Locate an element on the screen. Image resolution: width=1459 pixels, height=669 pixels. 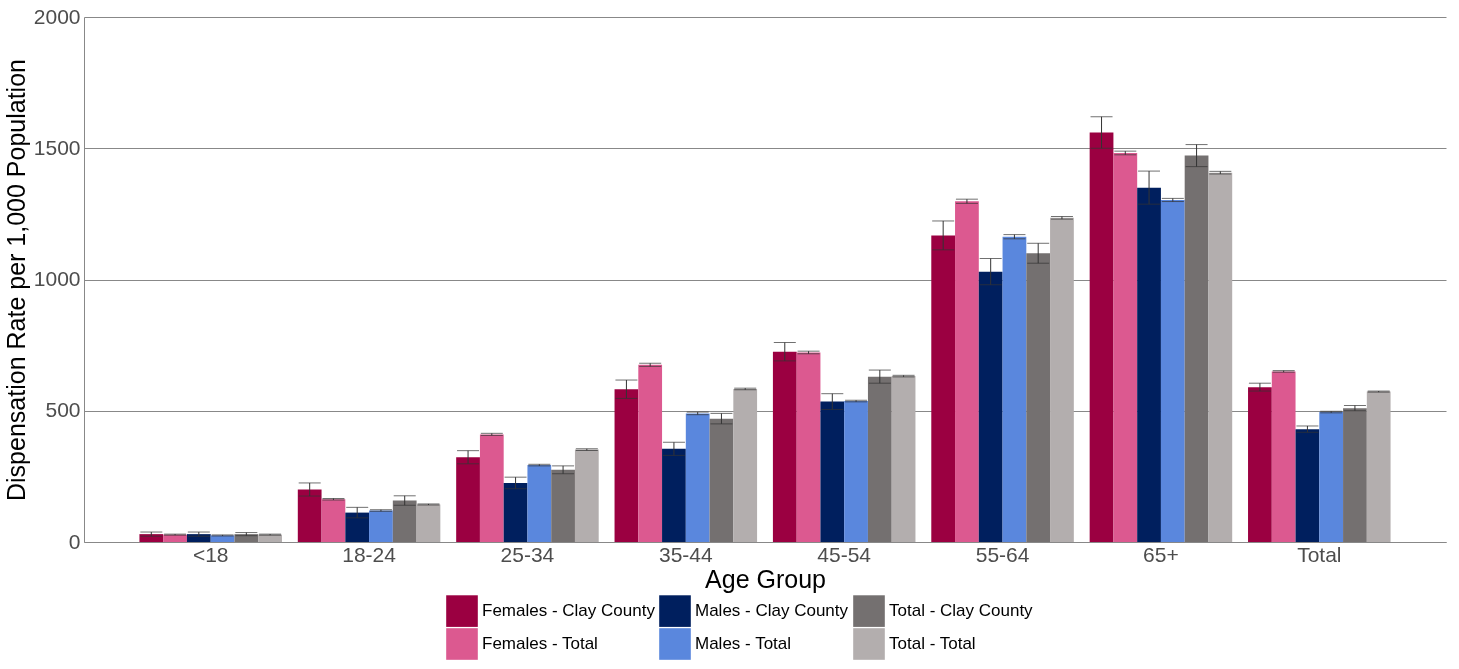
y-tick-label: 0 is located at coordinates (74, 541).